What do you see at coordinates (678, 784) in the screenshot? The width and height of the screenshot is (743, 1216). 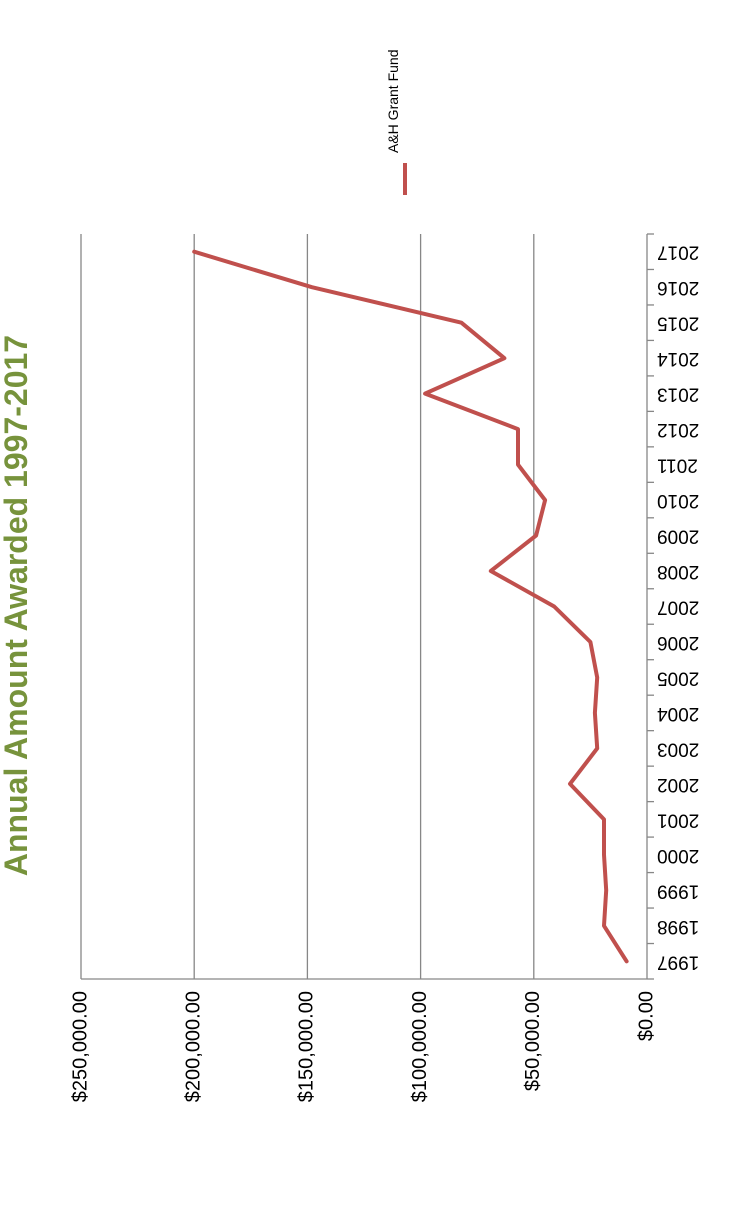 I see `x-tick-label: 2002` at bounding box center [678, 784].